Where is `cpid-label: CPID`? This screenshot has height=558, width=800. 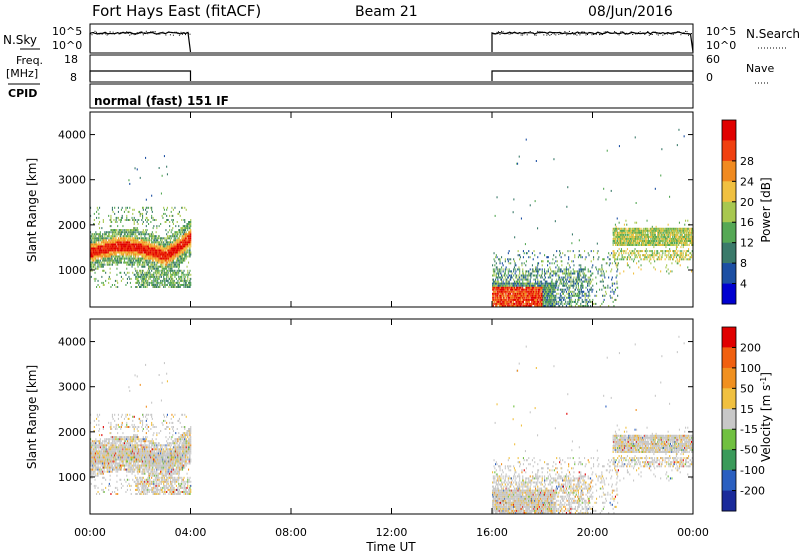 cpid-label: CPID is located at coordinates (22, 93).